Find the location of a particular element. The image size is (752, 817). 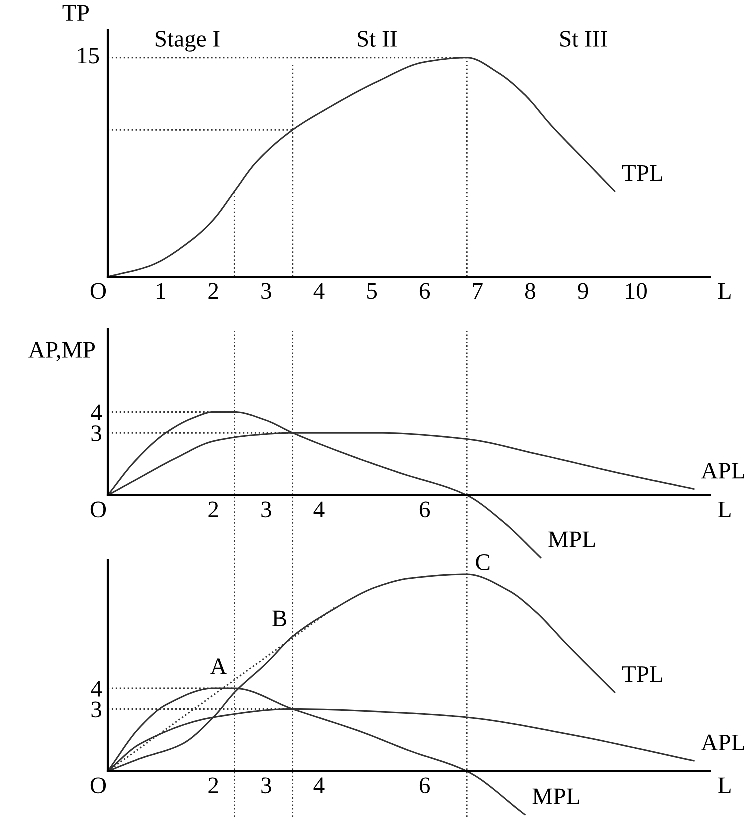

x-tick-label: 10 is located at coordinates (636, 291).